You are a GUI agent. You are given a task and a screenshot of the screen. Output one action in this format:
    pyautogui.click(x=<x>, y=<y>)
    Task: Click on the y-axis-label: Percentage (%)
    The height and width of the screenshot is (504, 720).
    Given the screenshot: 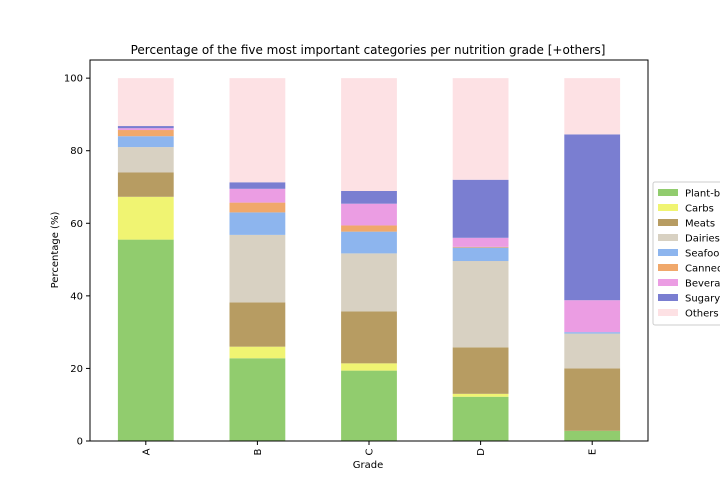 What is the action you would take?
    pyautogui.click(x=55, y=250)
    